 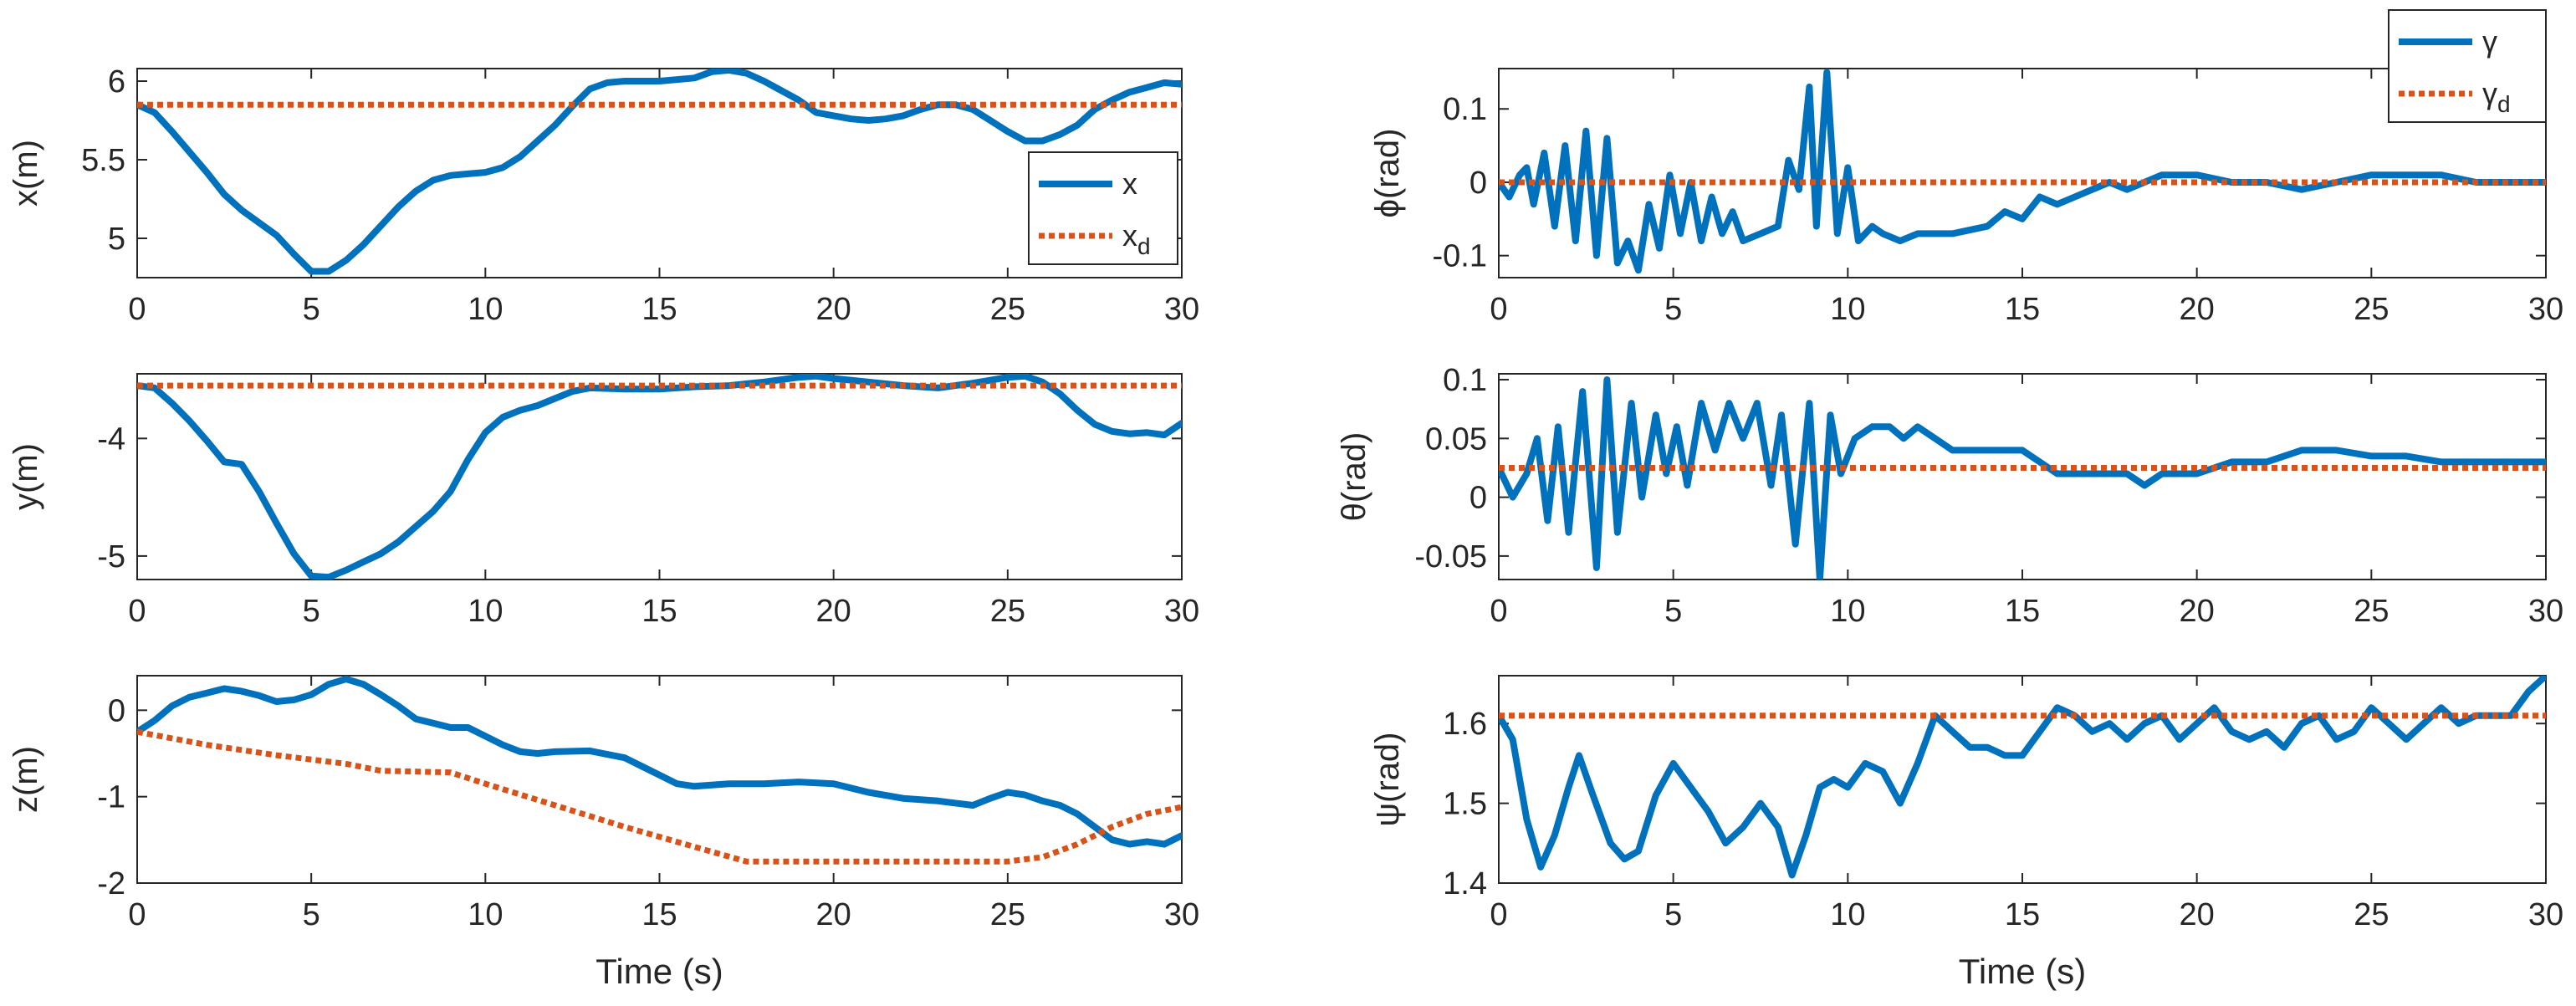 What do you see at coordinates (111, 797) in the screenshot?
I see `y-tick-label: -1` at bounding box center [111, 797].